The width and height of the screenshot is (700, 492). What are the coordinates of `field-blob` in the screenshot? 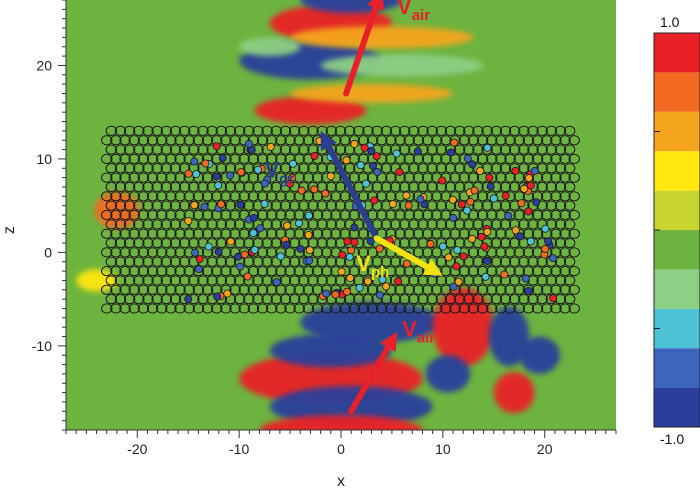 It's located at (402, 65).